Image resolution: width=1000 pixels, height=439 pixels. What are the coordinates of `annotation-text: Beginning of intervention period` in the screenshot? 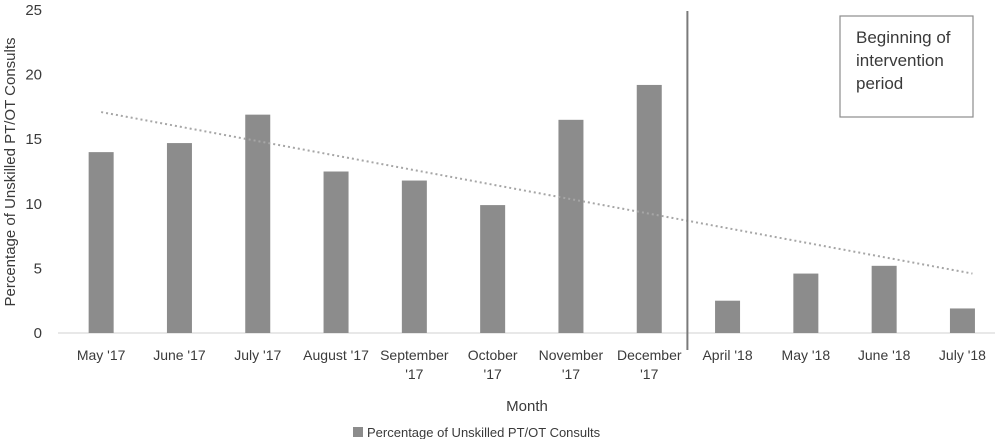 It's located at (903, 60).